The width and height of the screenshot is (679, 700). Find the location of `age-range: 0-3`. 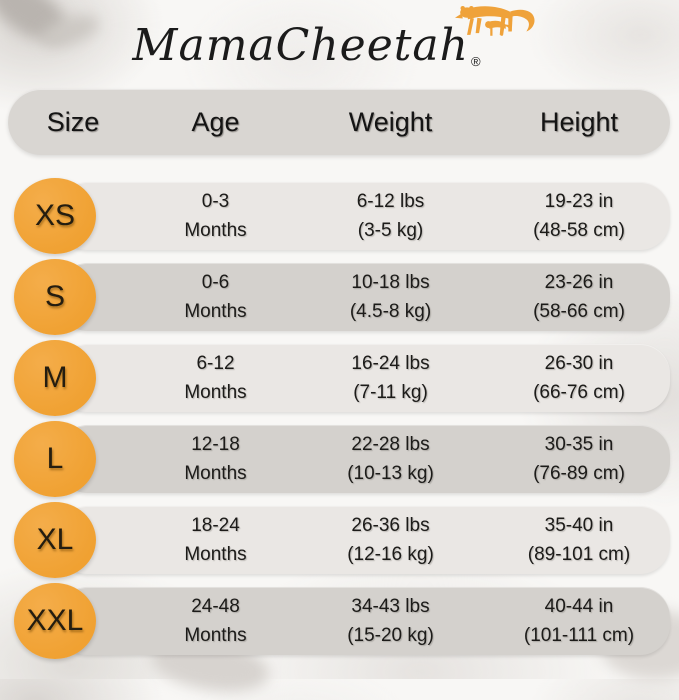

age-range: 0-3 is located at coordinates (215, 201).